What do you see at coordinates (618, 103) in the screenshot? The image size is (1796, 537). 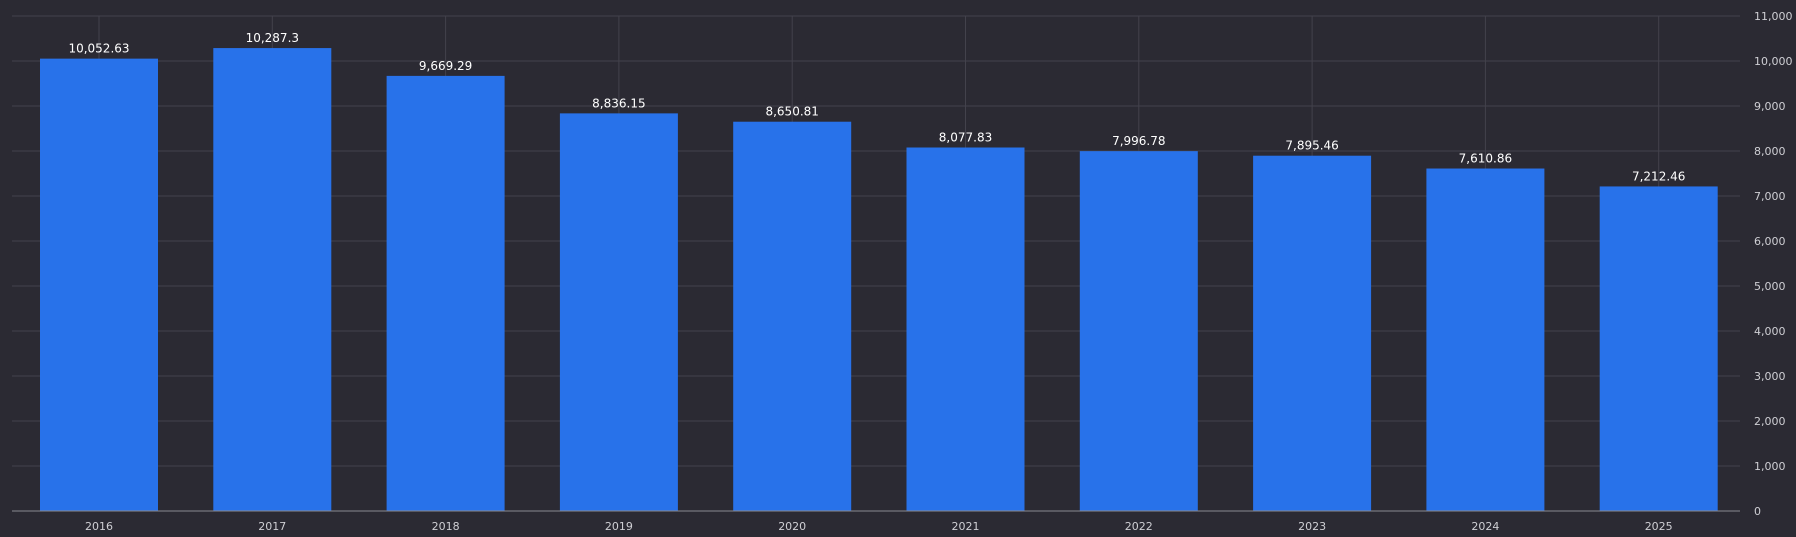 I see `data-label: 8,836.15` at bounding box center [618, 103].